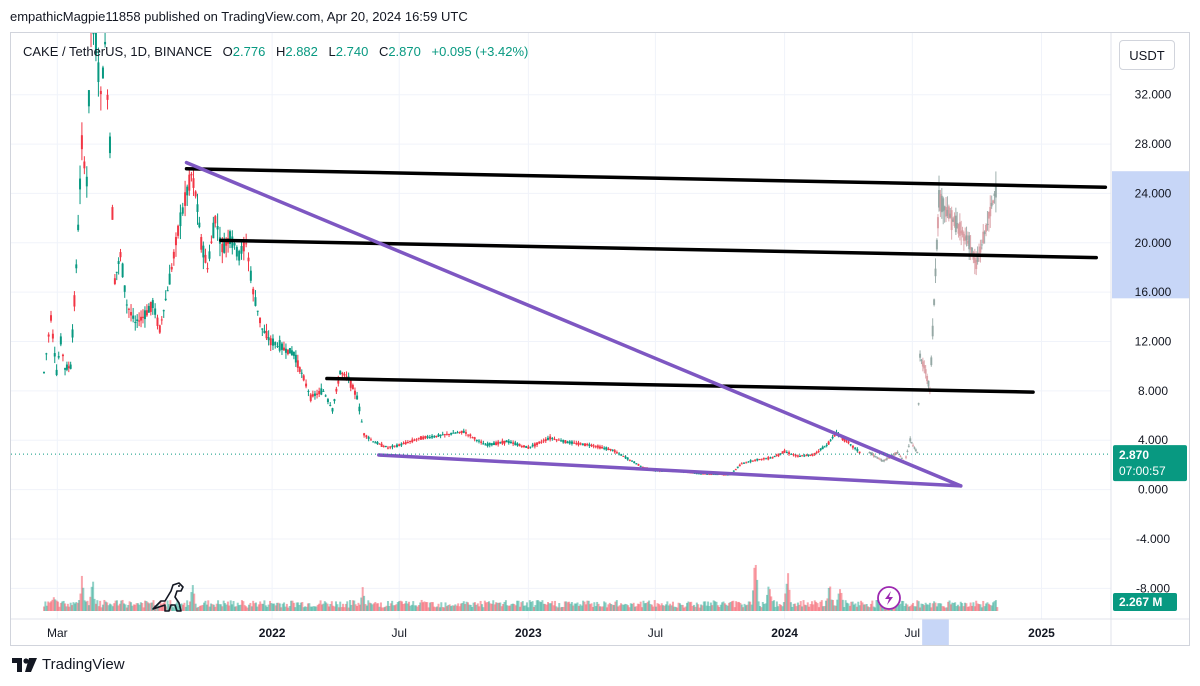  Describe the element at coordinates (1153, 342) in the screenshot. I see `y-tick-label: 12.000` at that location.